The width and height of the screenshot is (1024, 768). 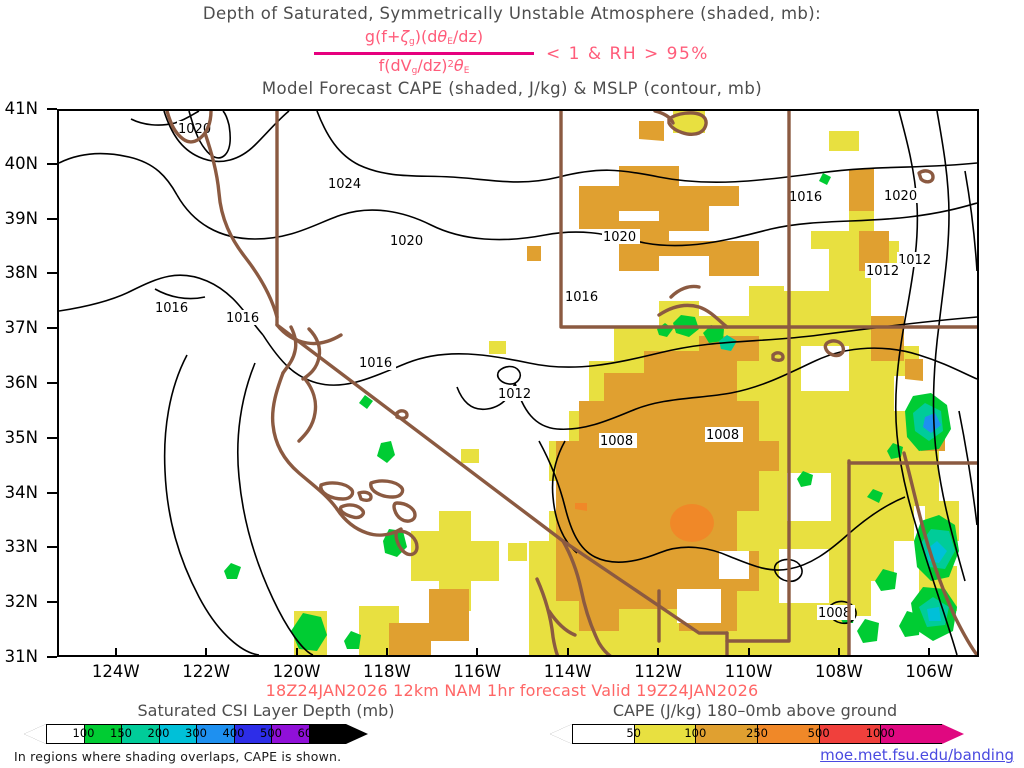 I want to click on csi-colorbar, so click(x=196, y=734).